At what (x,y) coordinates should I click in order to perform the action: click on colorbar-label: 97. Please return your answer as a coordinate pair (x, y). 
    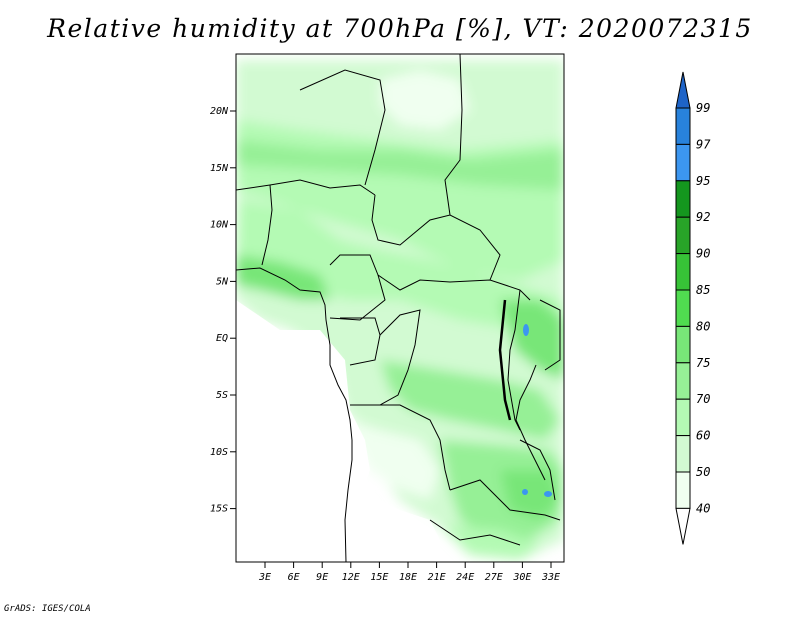
    Looking at the image, I should click on (703, 144).